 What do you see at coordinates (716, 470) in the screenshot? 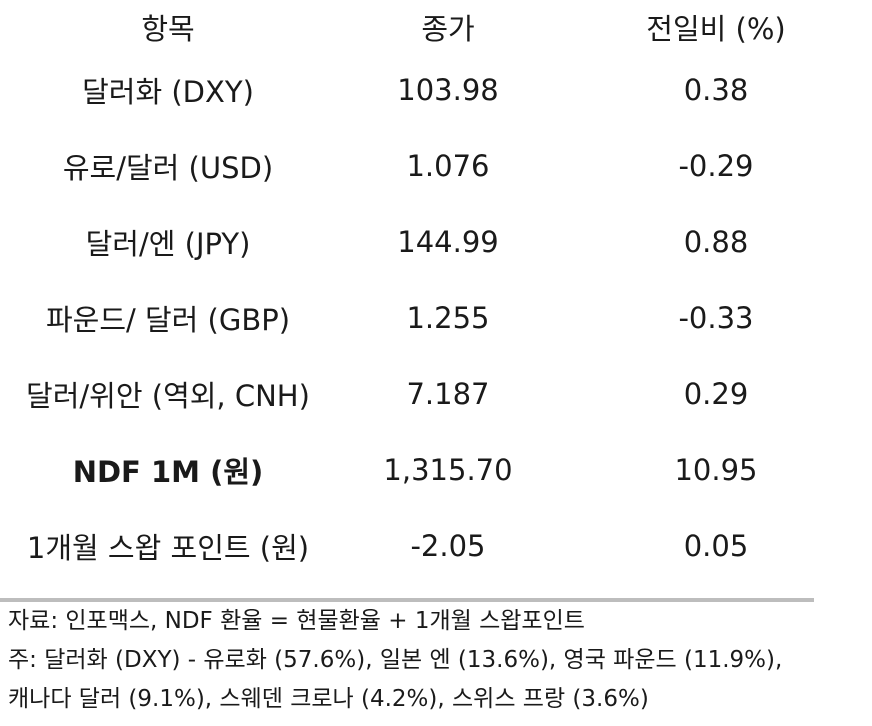
I see `row-change: 10.95` at bounding box center [716, 470].